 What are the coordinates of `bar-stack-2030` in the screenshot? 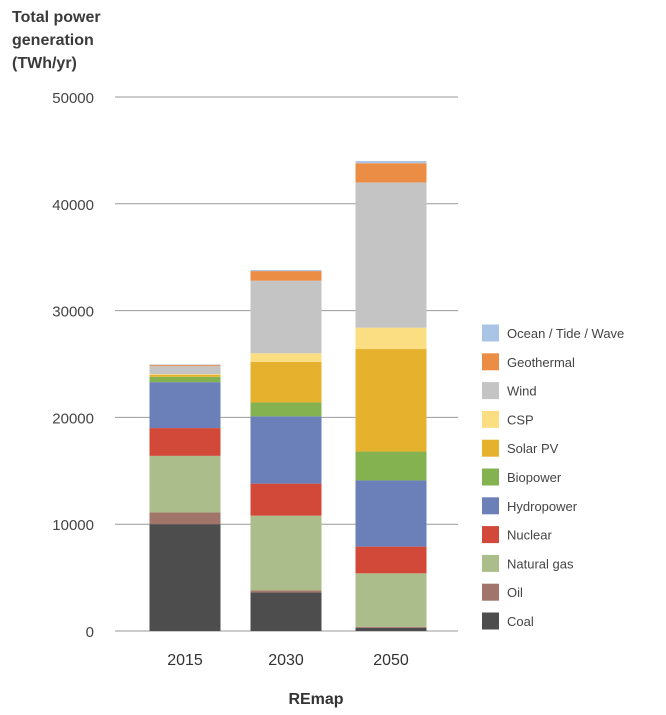 It's located at (286, 450).